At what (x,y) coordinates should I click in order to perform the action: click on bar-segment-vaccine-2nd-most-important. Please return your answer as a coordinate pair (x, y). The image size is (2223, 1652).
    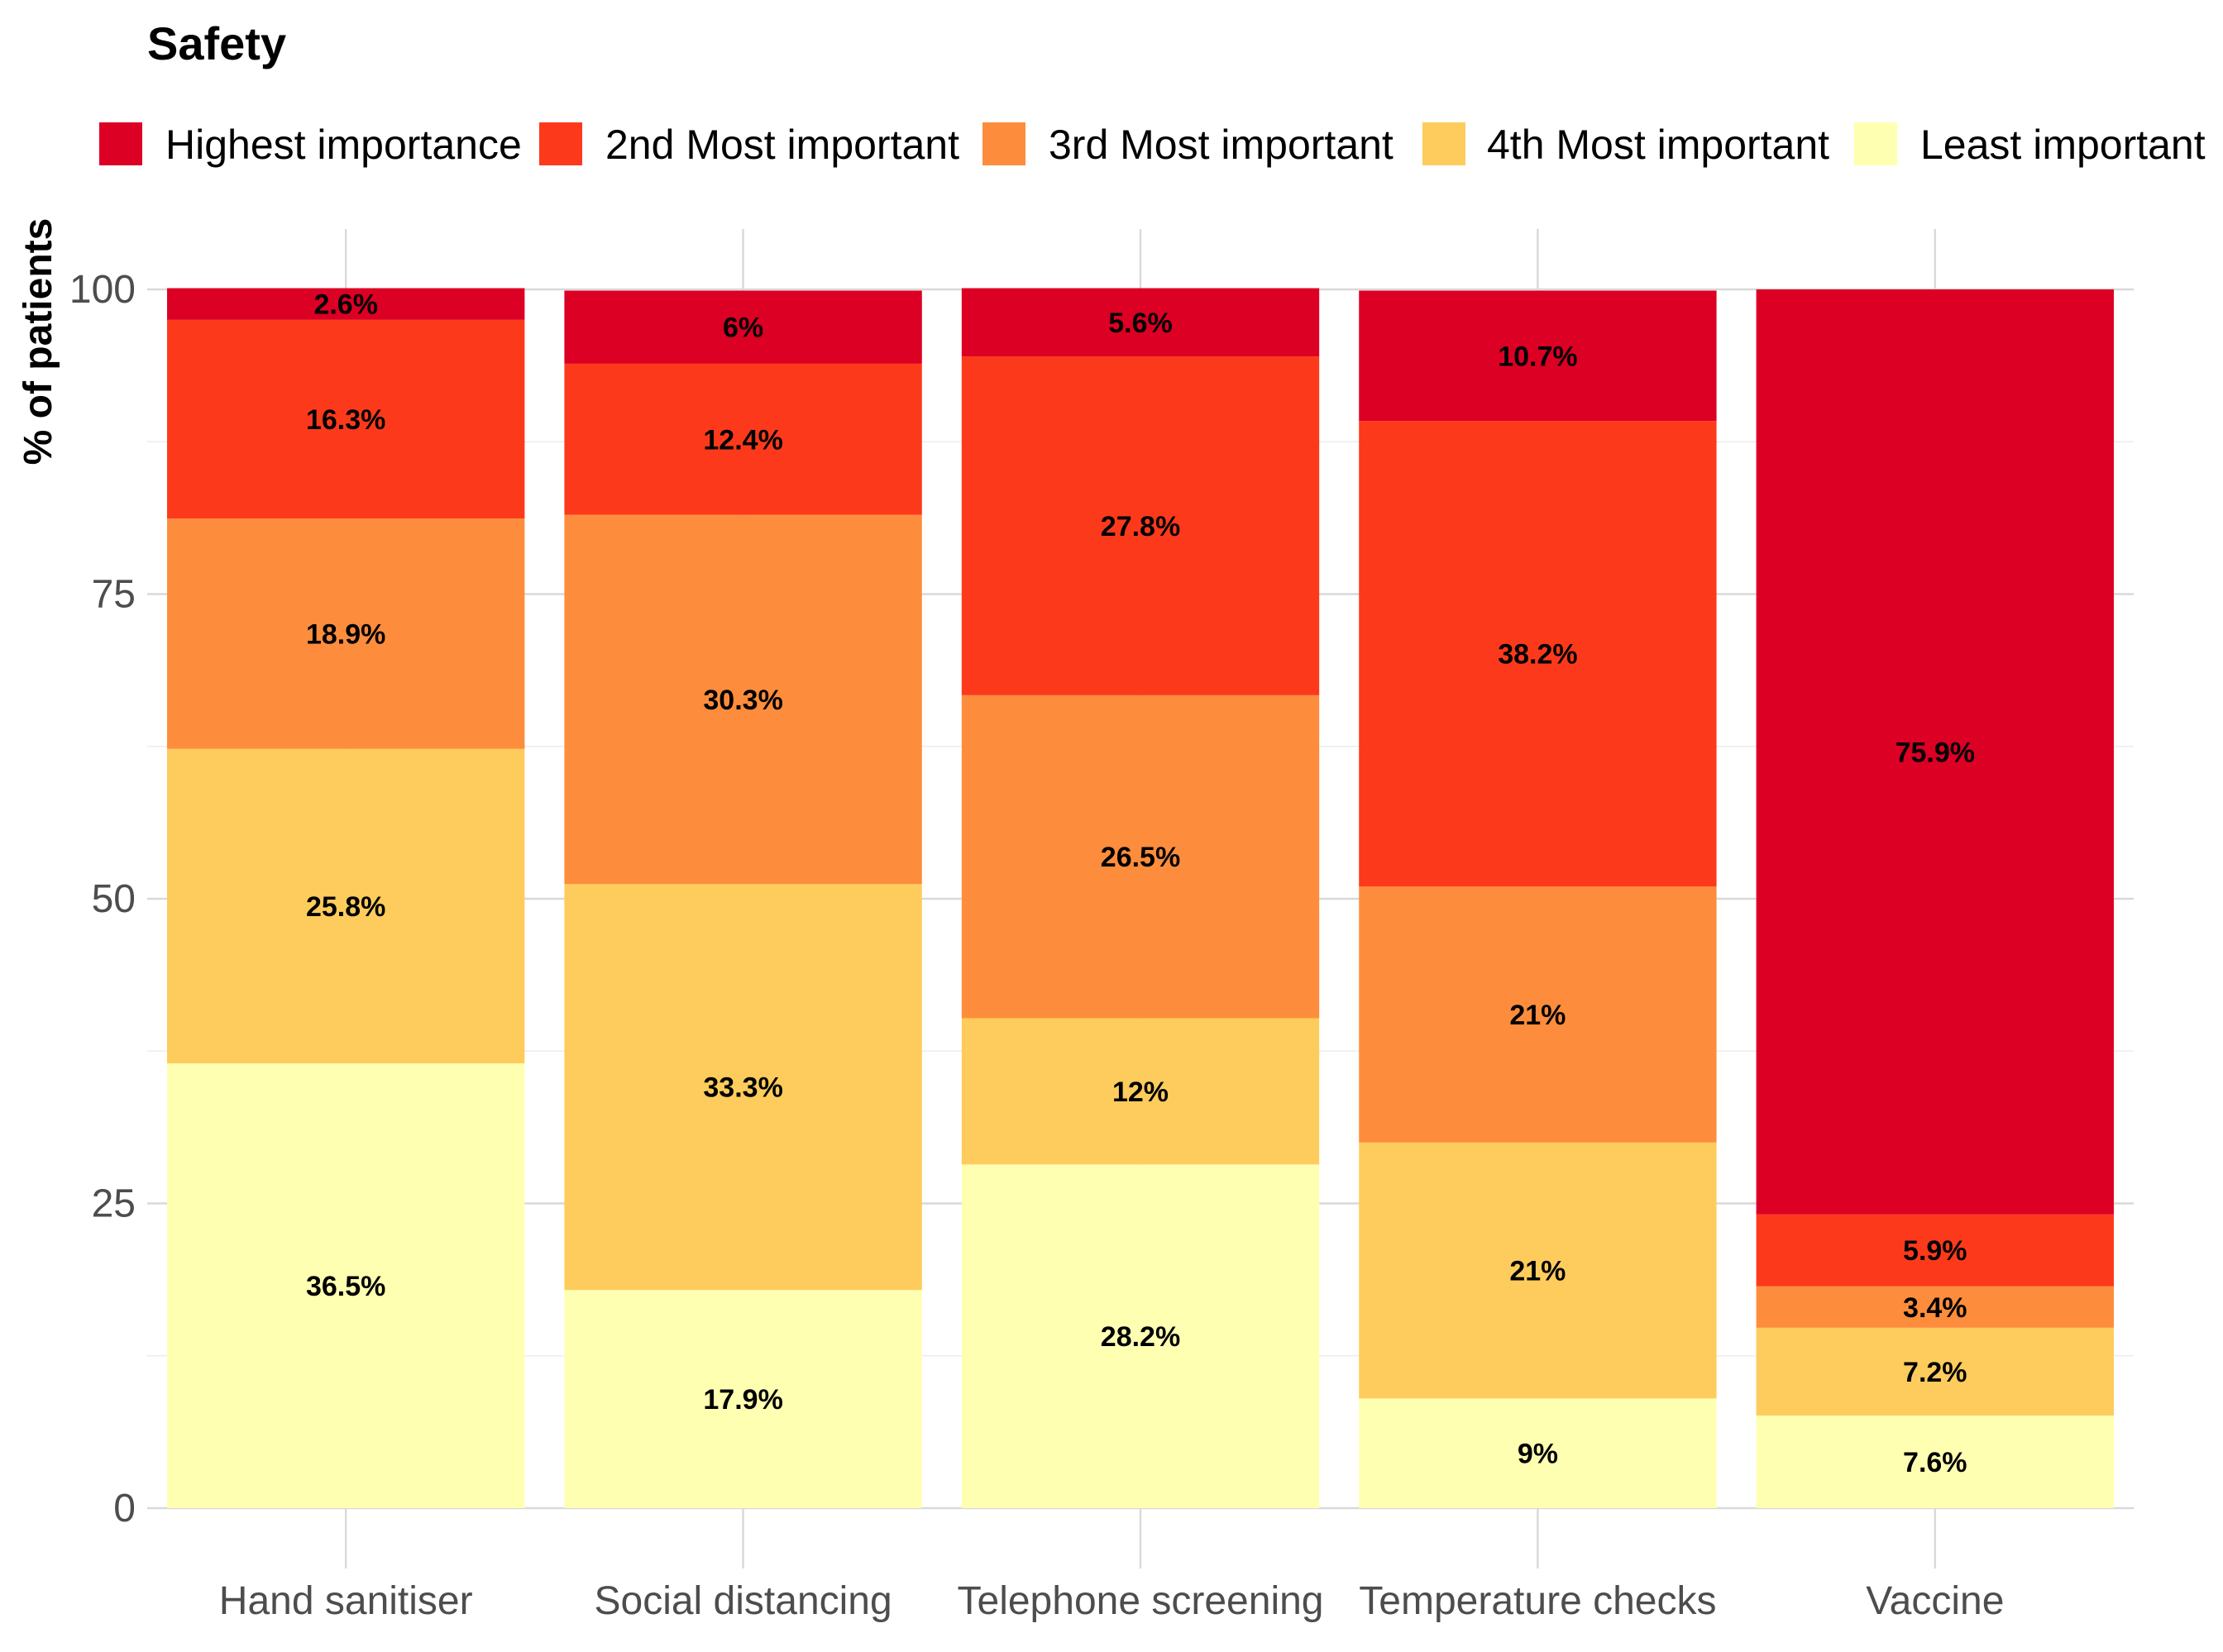
    Looking at the image, I should click on (1935, 1250).